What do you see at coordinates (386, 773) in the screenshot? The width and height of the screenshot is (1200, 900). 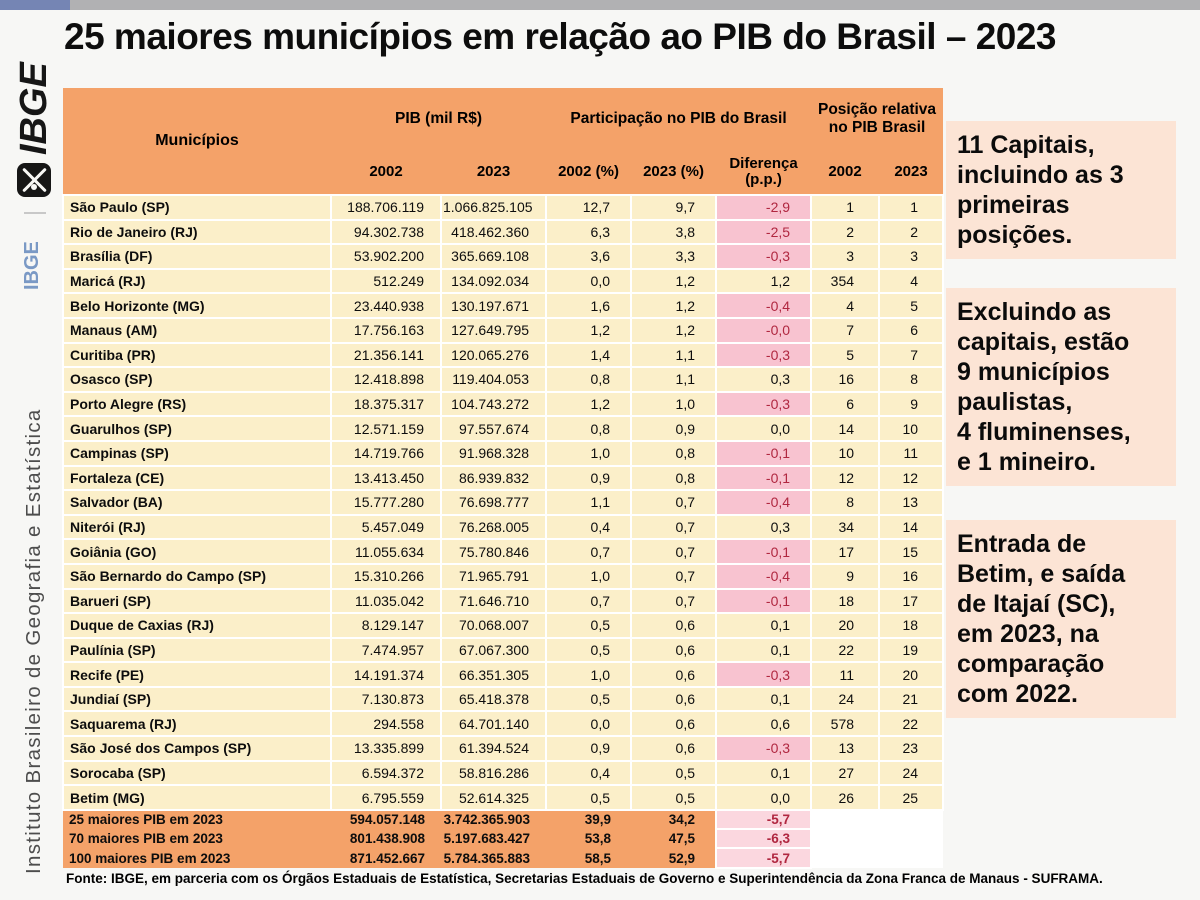 I see `cell-pib-2002: 6.594.372` at bounding box center [386, 773].